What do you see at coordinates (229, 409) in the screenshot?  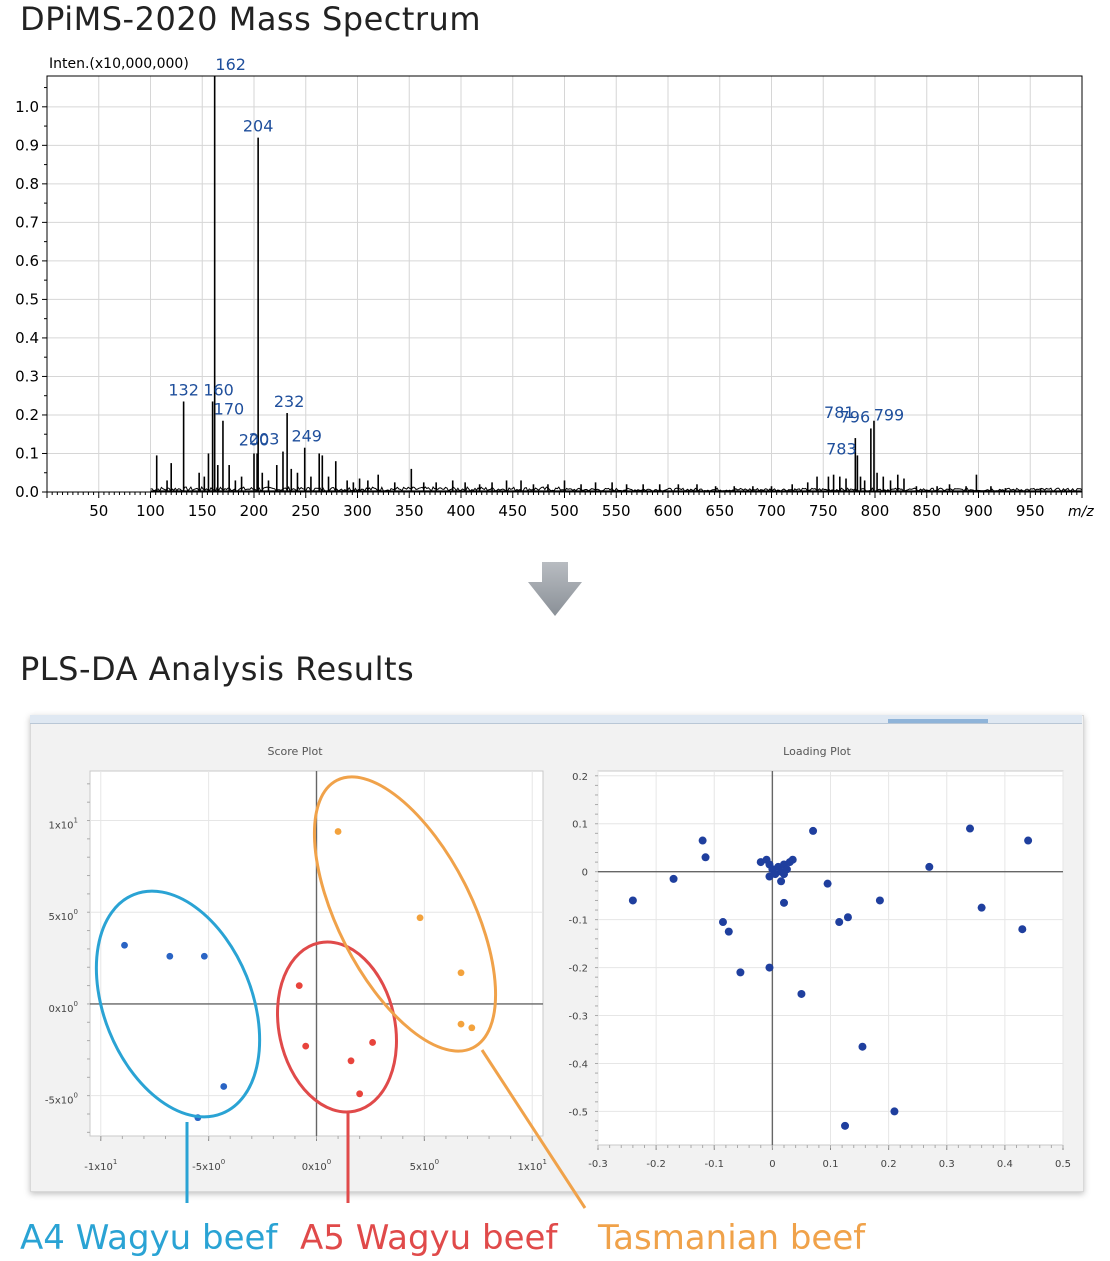 I see `ms-peak-label: 170` at bounding box center [229, 409].